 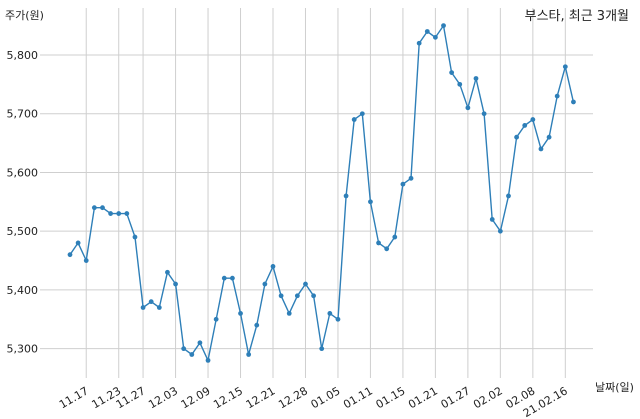 I want to click on x-tick-label: 02.02, so click(x=488, y=397).